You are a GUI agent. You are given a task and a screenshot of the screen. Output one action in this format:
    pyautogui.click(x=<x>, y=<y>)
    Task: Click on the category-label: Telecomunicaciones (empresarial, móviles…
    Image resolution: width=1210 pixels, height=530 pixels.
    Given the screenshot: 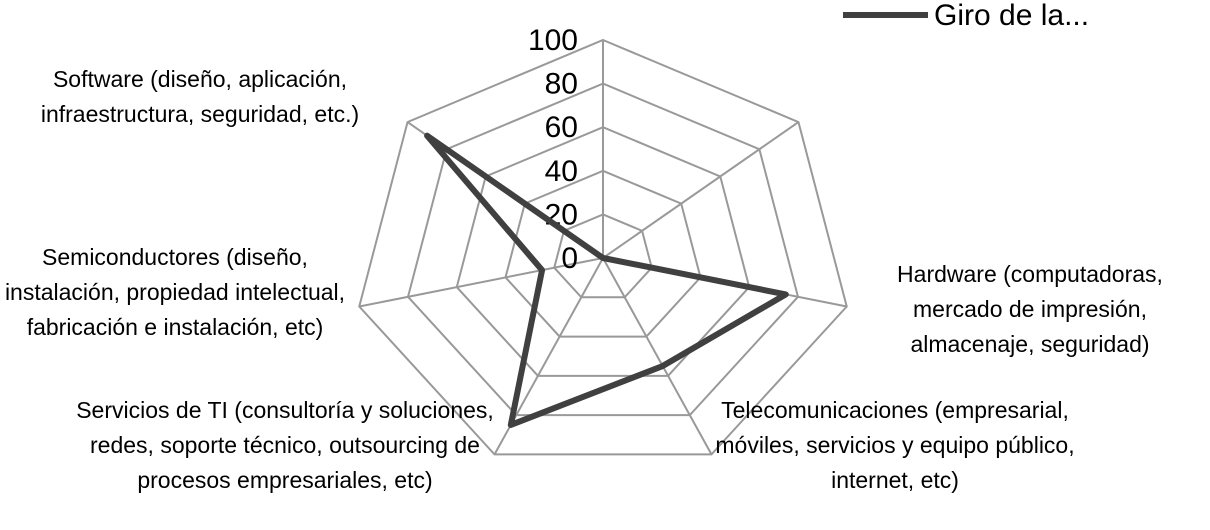 What is the action you would take?
    pyautogui.click(x=895, y=445)
    